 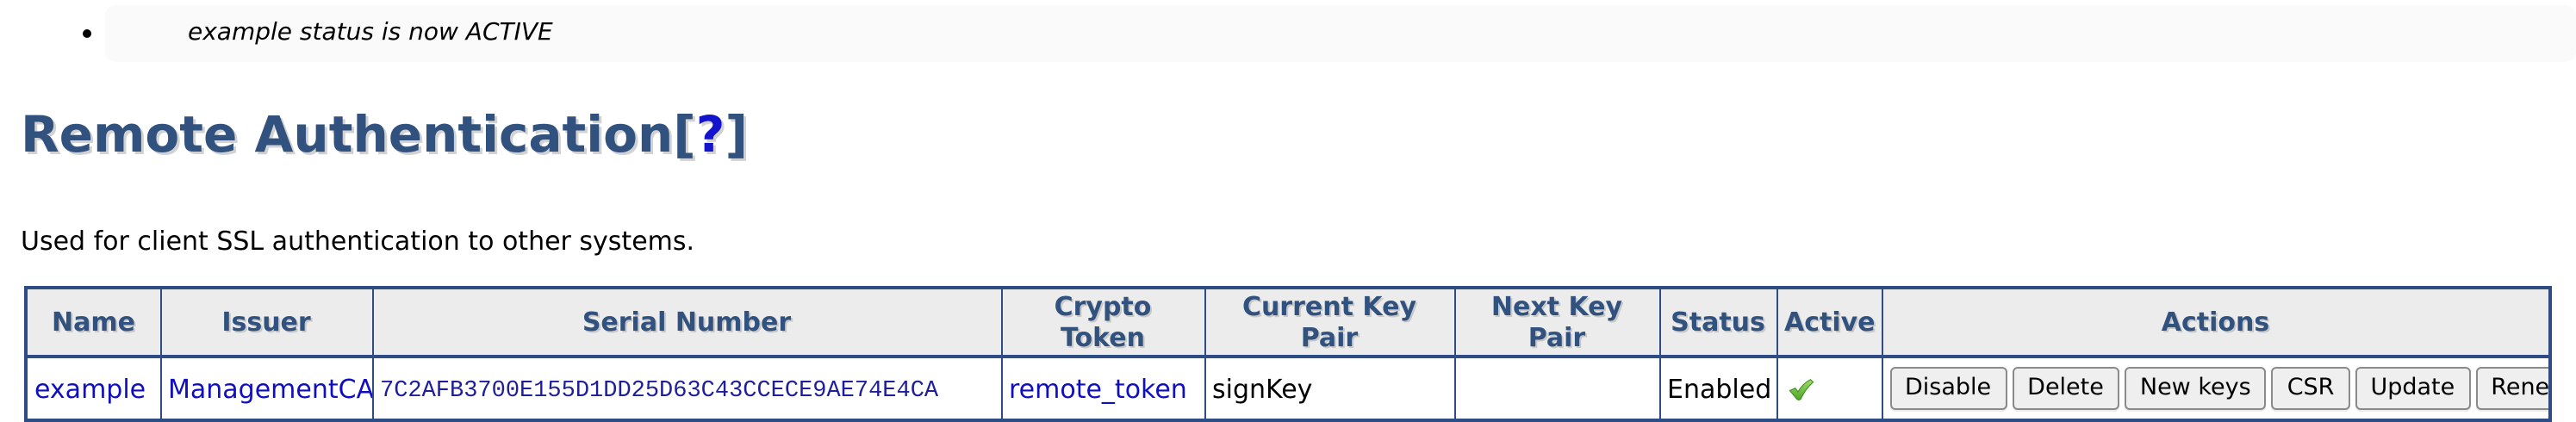 What do you see at coordinates (1329, 322) in the screenshot?
I see `col-header-current-key-pair: Current Key Pair` at bounding box center [1329, 322].